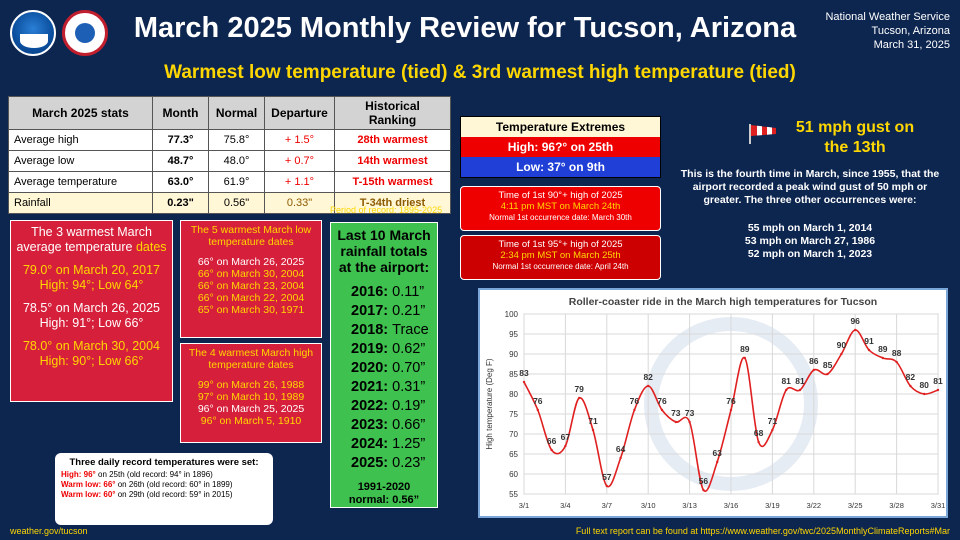  Describe the element at coordinates (372, 311) in the screenshot. I see `rainfall-year: 2017:` at that location.